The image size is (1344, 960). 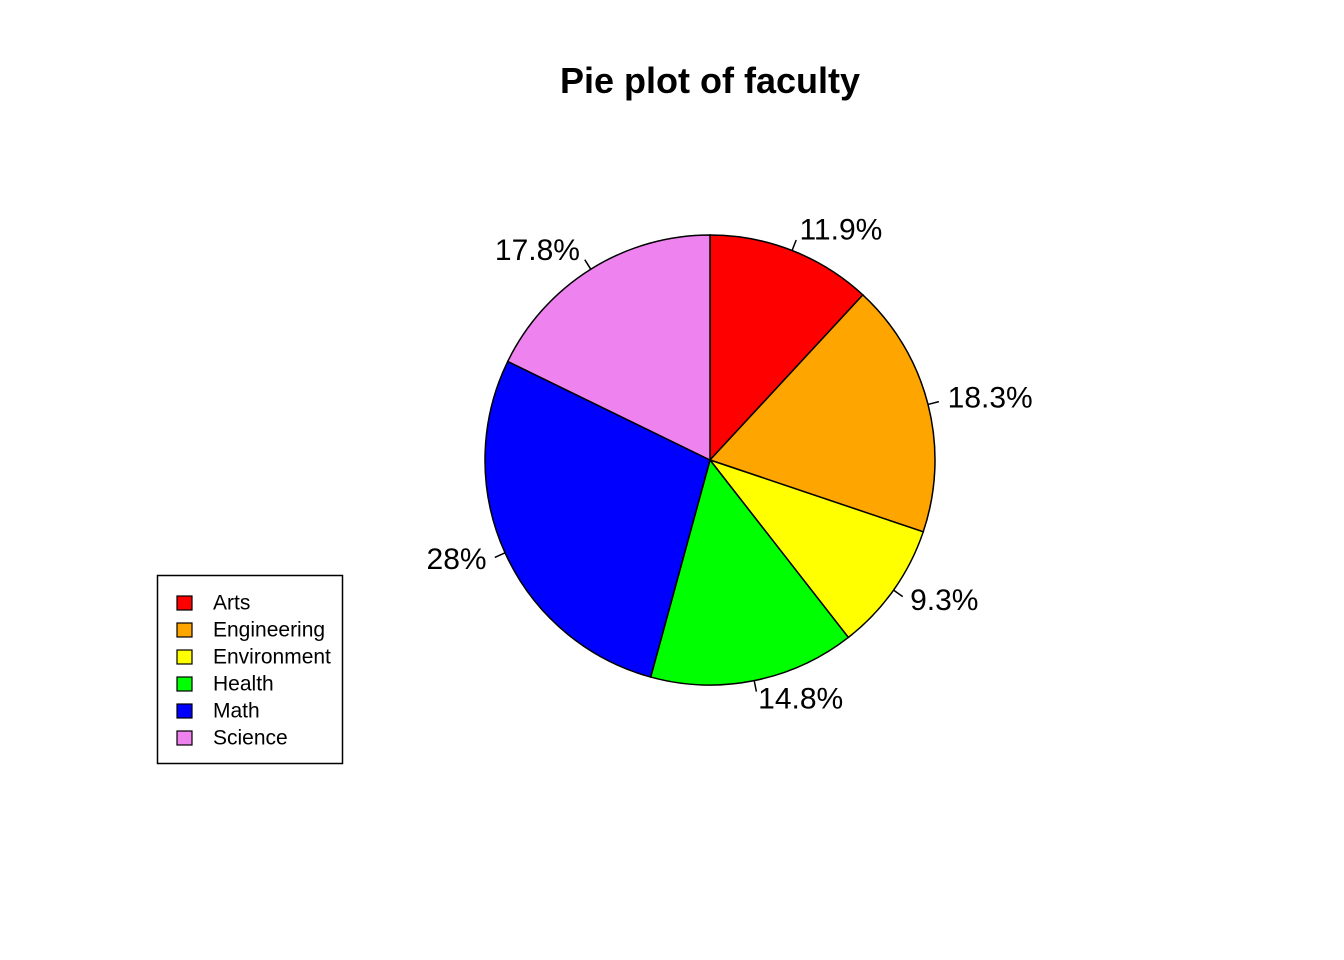 What do you see at coordinates (822, 413) in the screenshot?
I see `pie-slice-engineering` at bounding box center [822, 413].